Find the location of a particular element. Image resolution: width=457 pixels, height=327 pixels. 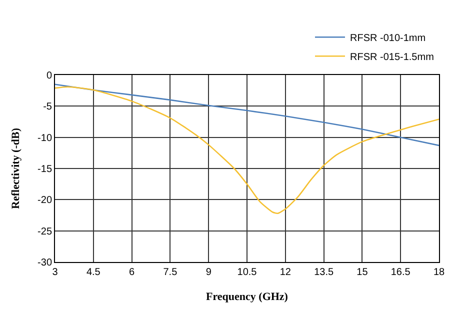

legend-label: RFSR -015-1.5mm is located at coordinates (392, 58).